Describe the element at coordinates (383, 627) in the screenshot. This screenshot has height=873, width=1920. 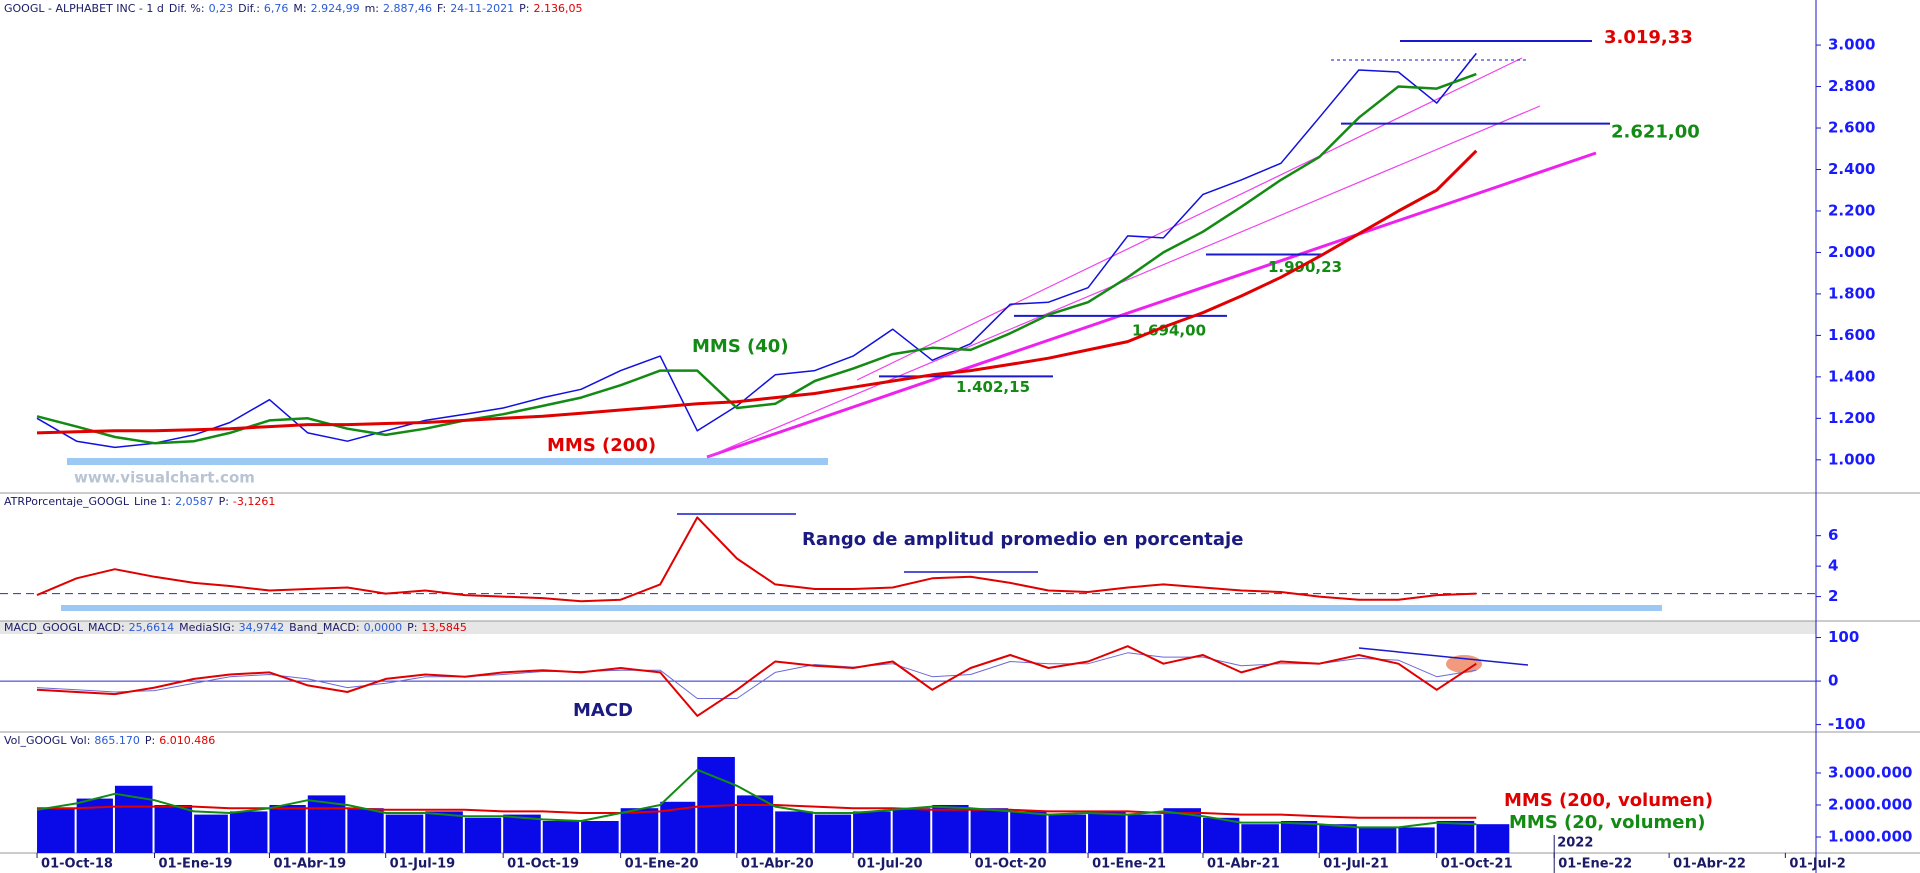
I see `stat-value: 0,0000` at that location.